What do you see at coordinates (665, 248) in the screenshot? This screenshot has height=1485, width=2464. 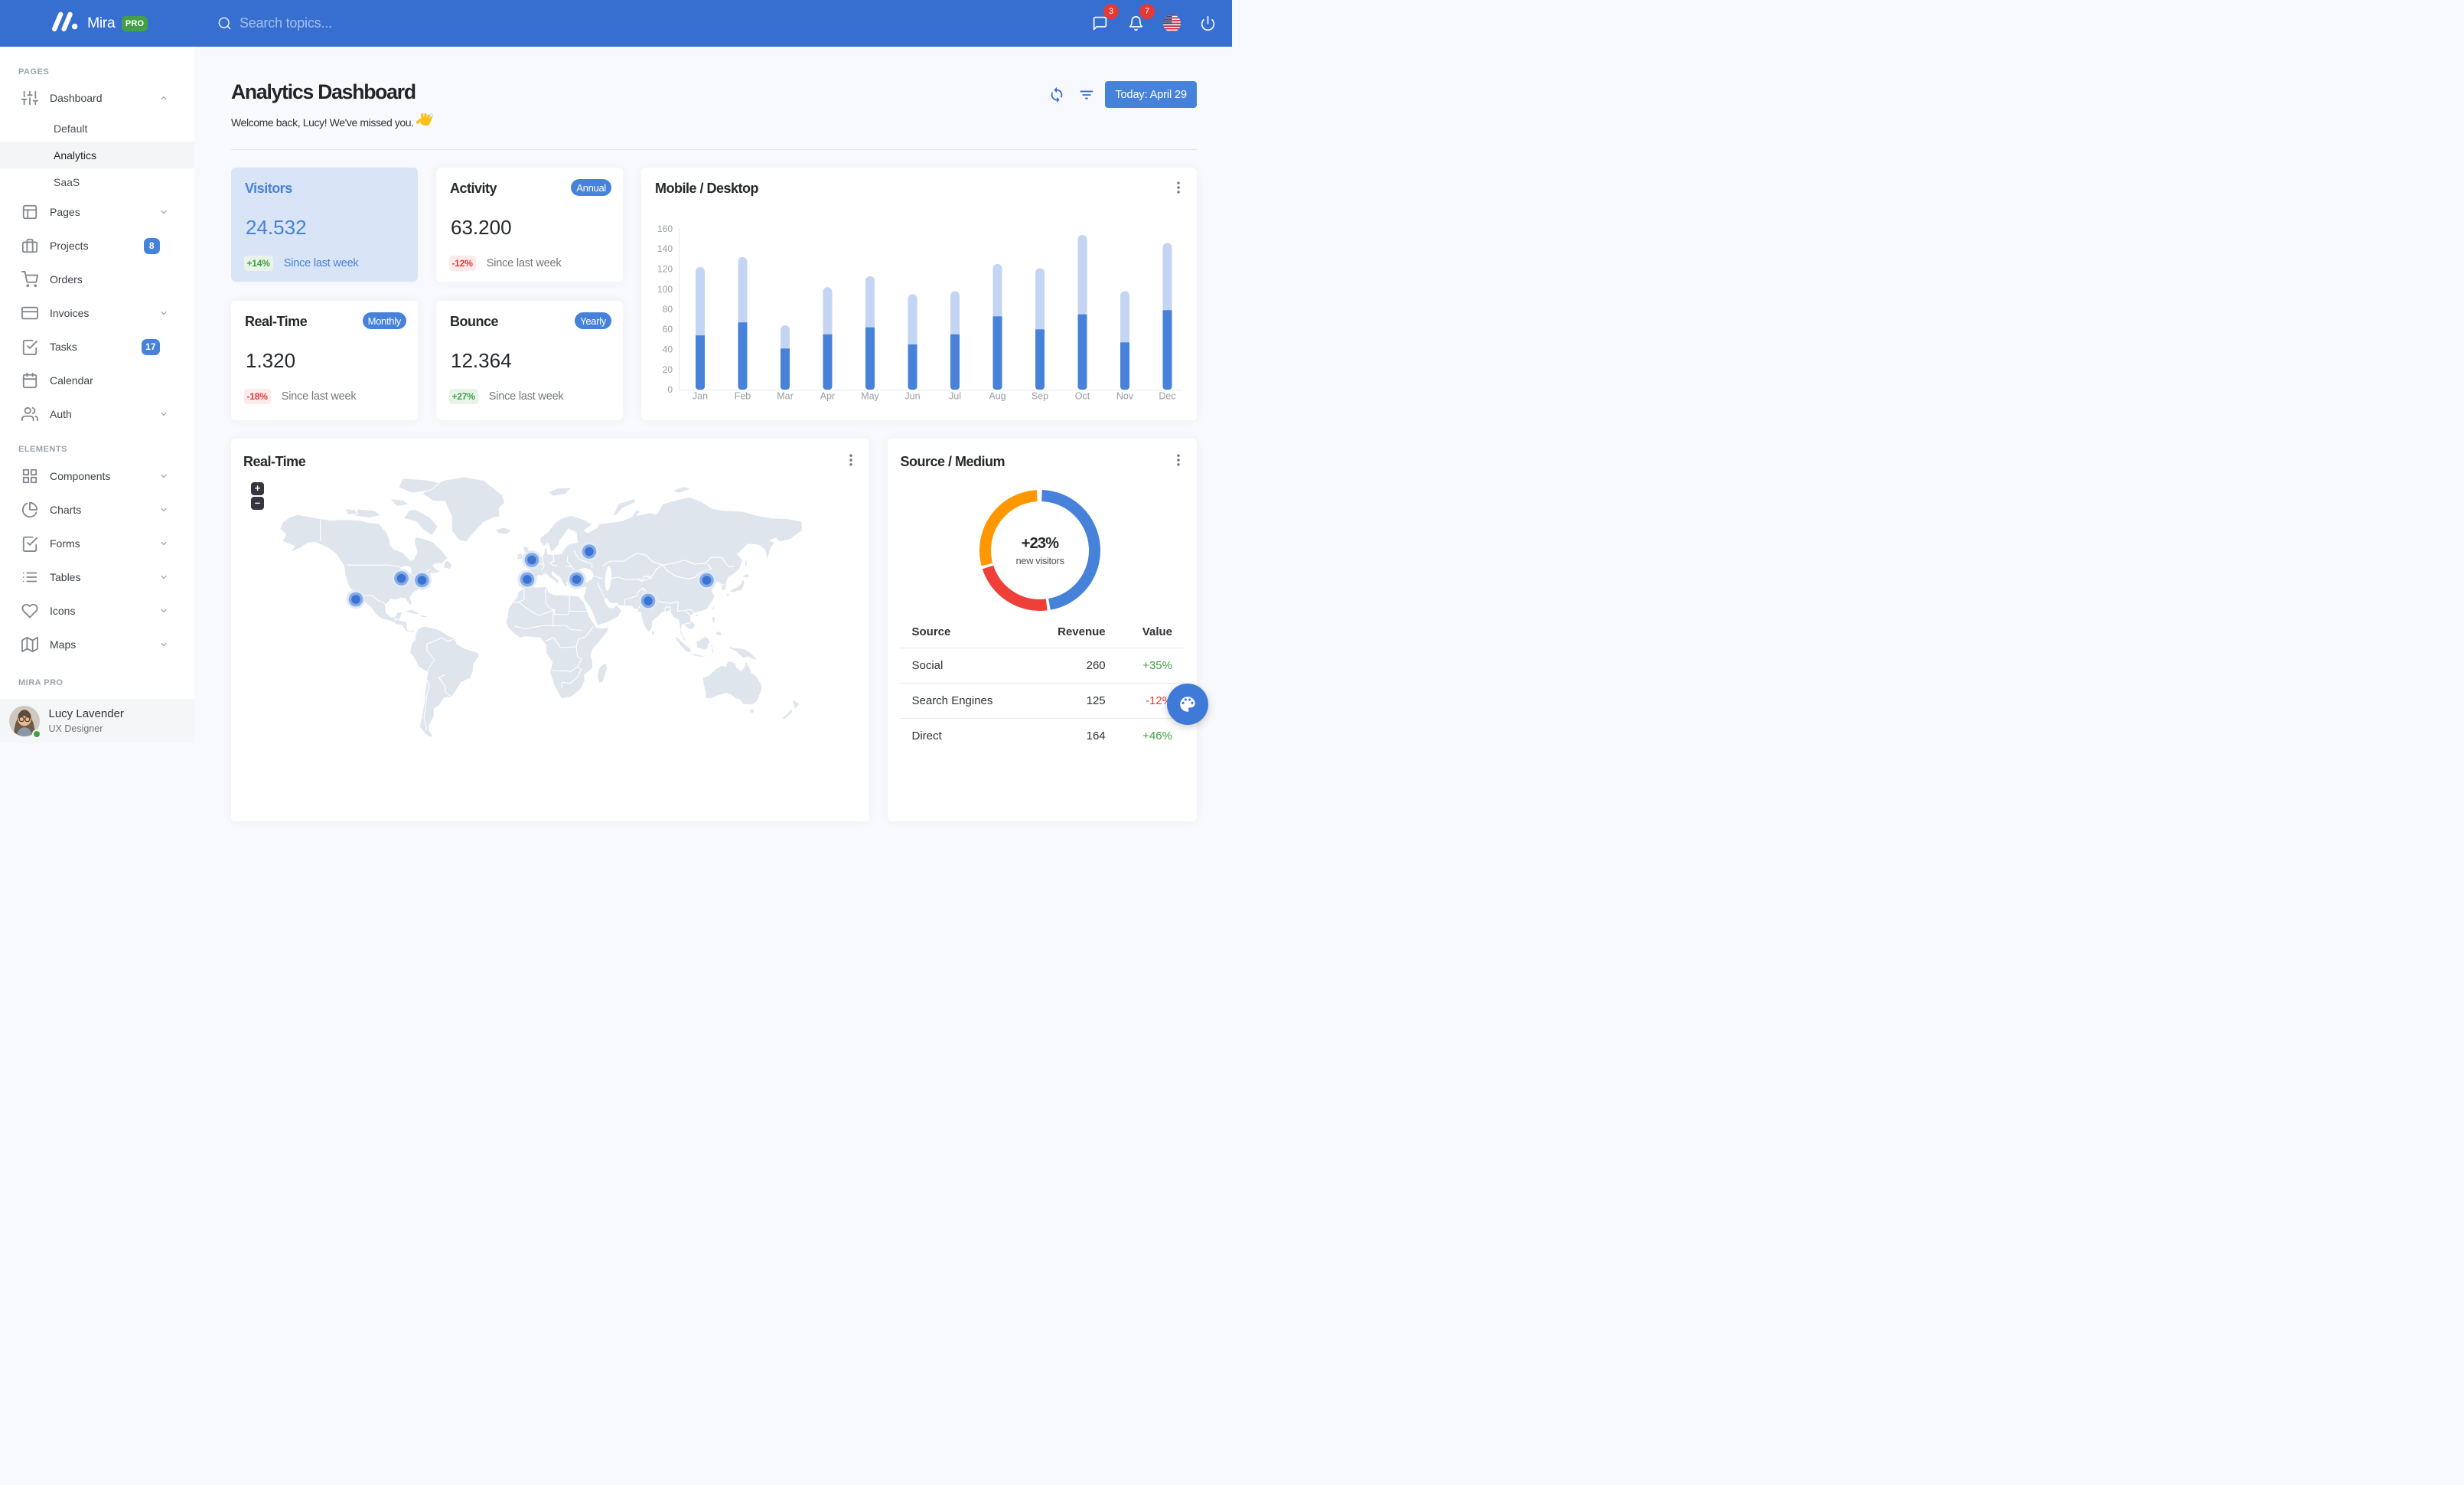 I see `svg-text: 140` at bounding box center [665, 248].